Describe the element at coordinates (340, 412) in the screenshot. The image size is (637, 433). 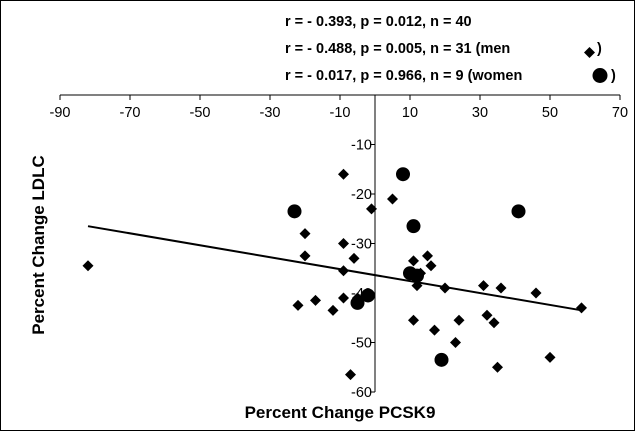
I see `x-axis-title: Percent Change PCSK9` at that location.